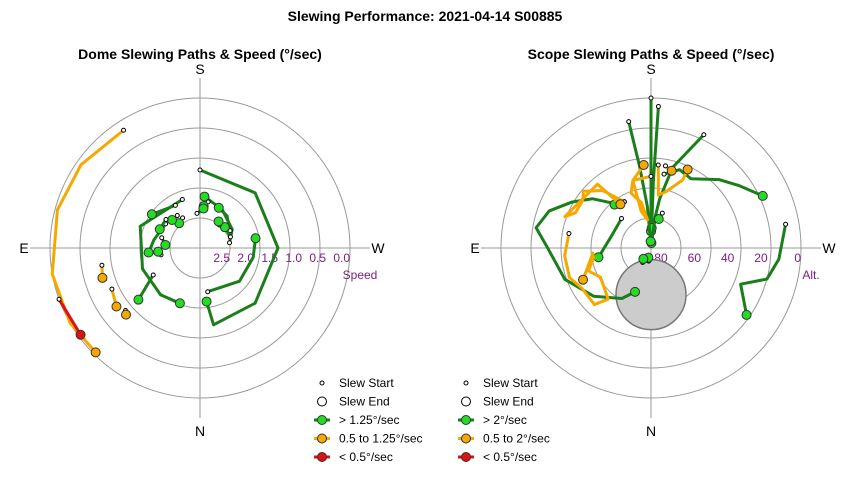 The image size is (850, 480). I want to click on radial-tick-label: 20, so click(761, 258).